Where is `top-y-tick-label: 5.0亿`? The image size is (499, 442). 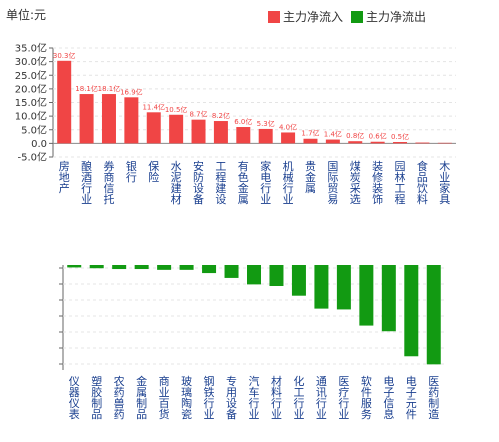
top-y-tick-label: 5.0亿 is located at coordinates (34, 129).